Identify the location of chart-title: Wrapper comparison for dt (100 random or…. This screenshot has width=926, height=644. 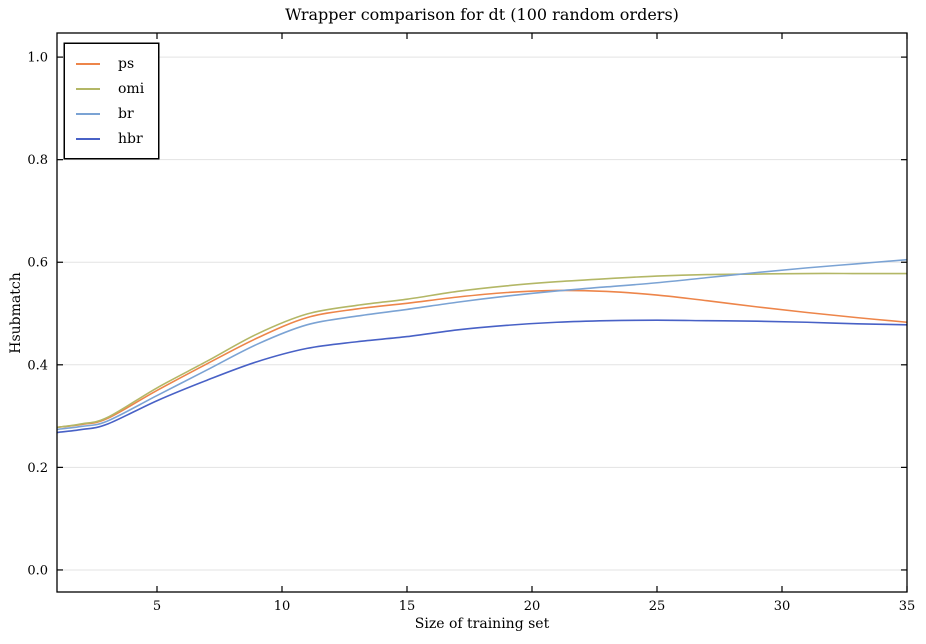
(482, 14).